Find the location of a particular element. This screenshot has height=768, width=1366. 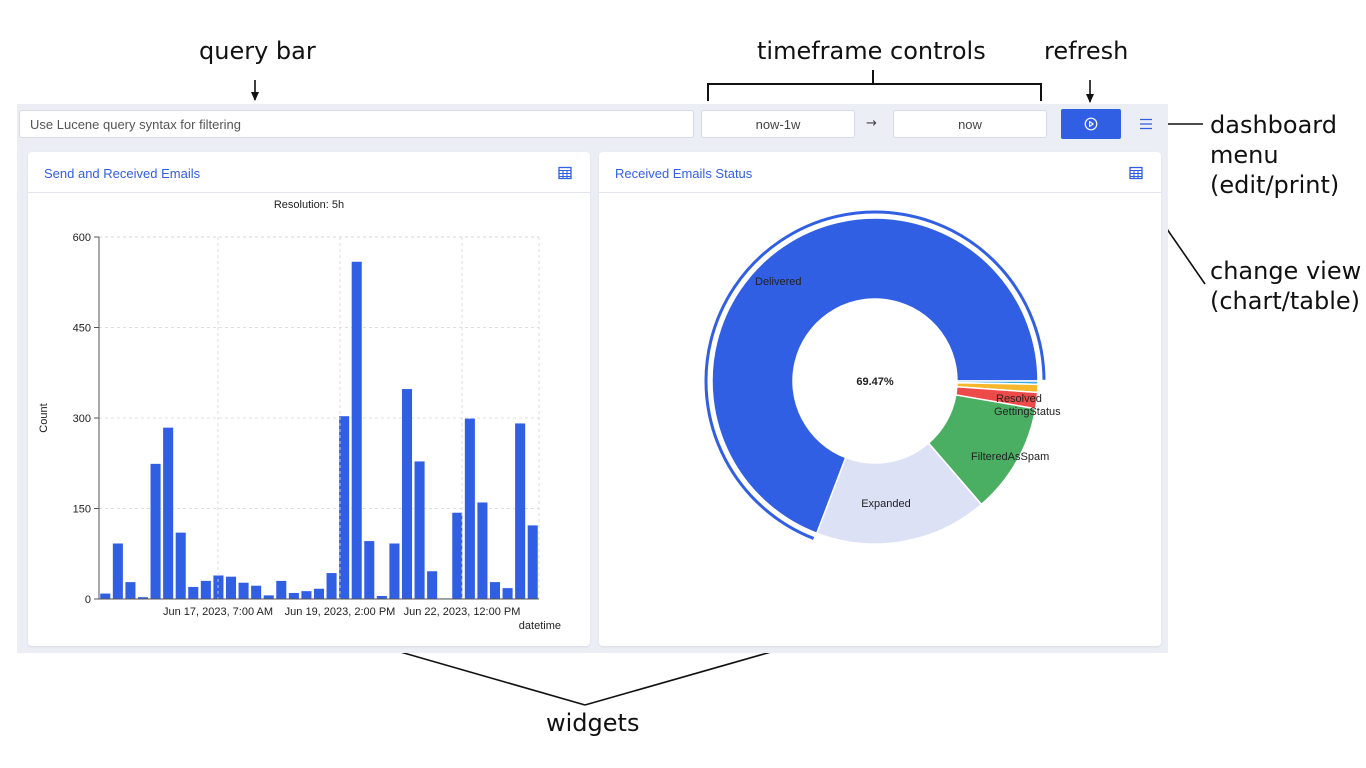

callout-dashboard-menu-line-2: menu is located at coordinates (1244, 155).